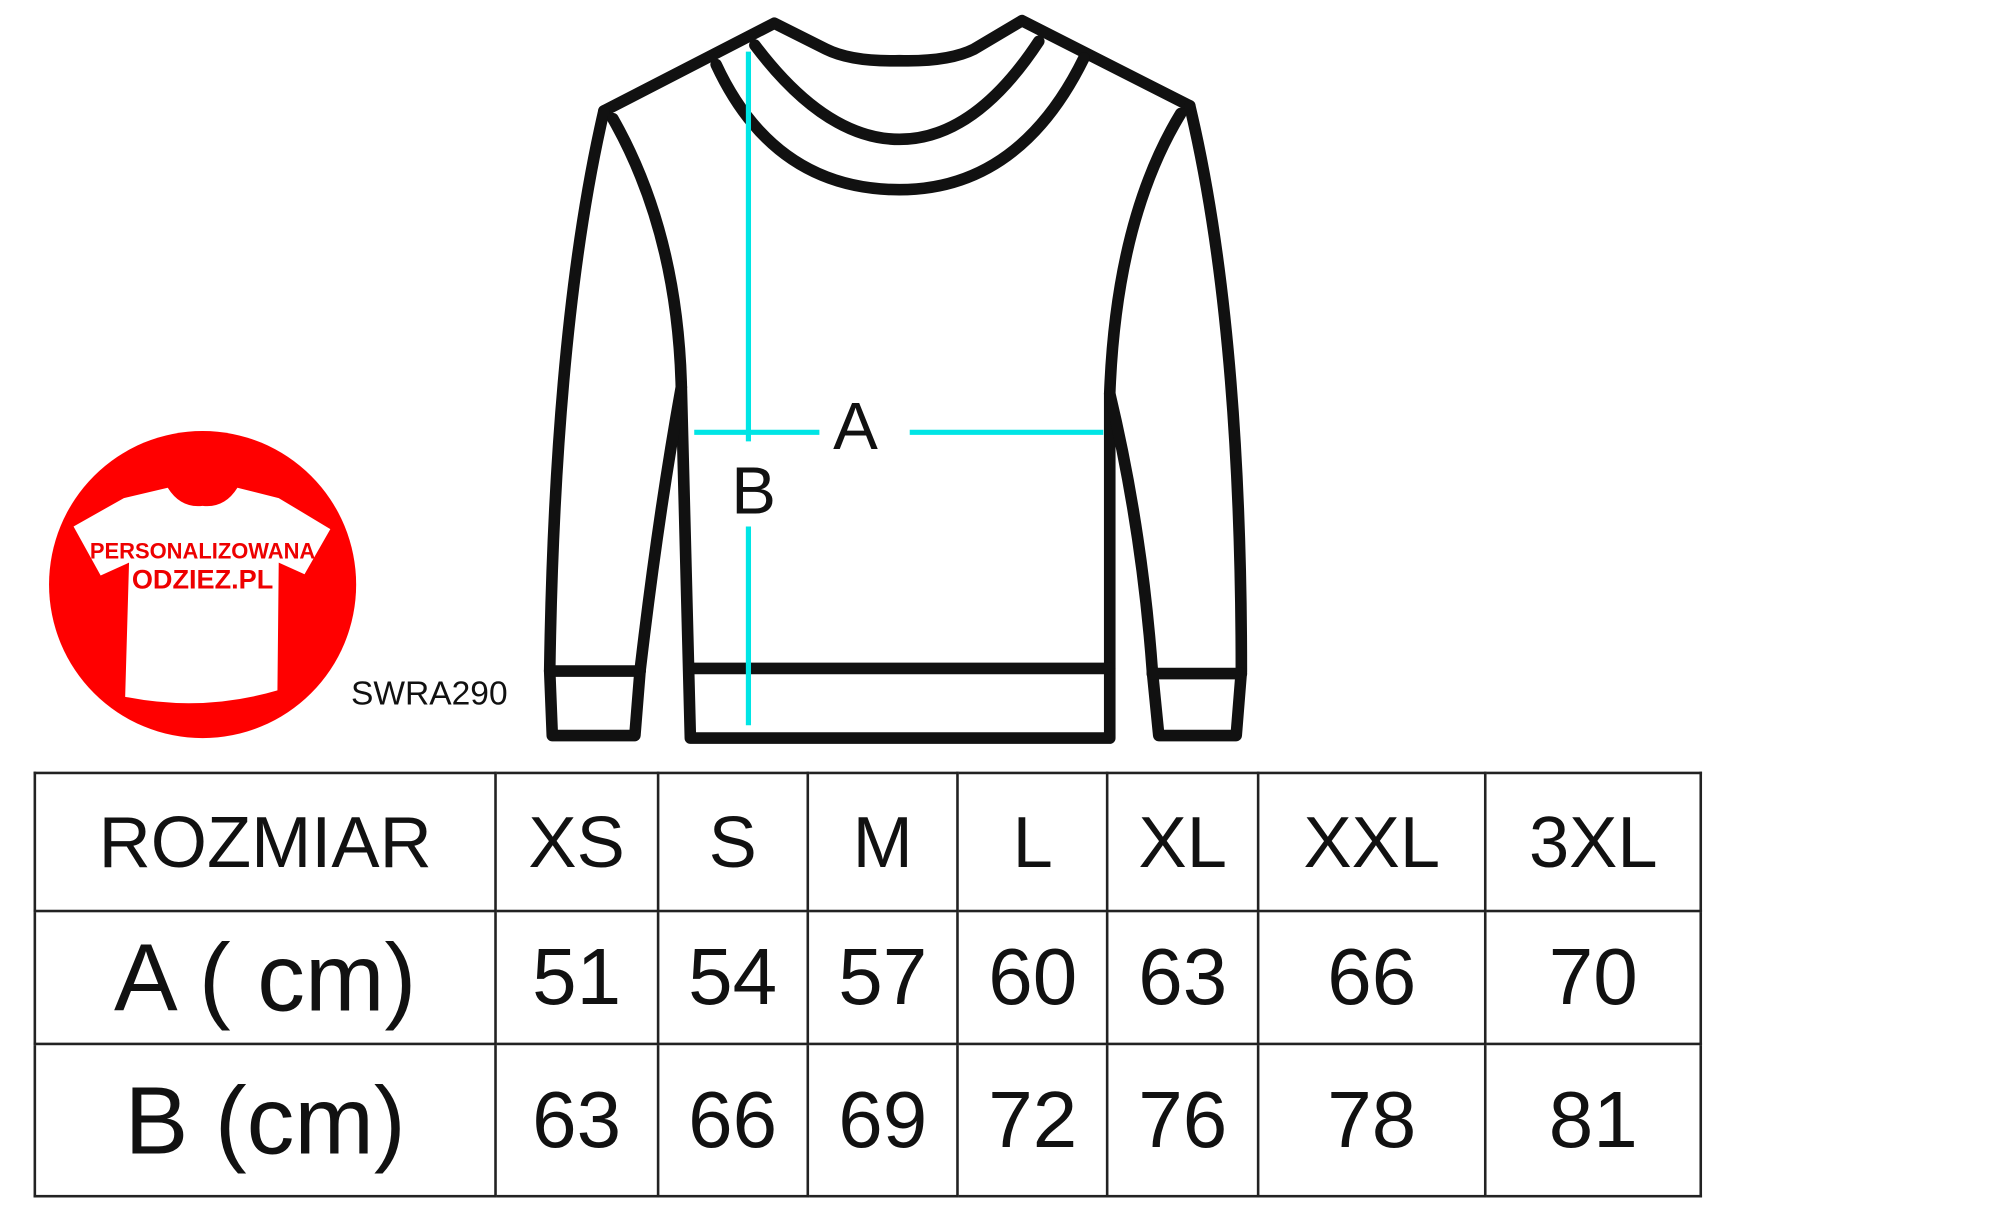 The width and height of the screenshot is (2013, 1221). What do you see at coordinates (429, 693) in the screenshot?
I see `product-code: SWRA290` at bounding box center [429, 693].